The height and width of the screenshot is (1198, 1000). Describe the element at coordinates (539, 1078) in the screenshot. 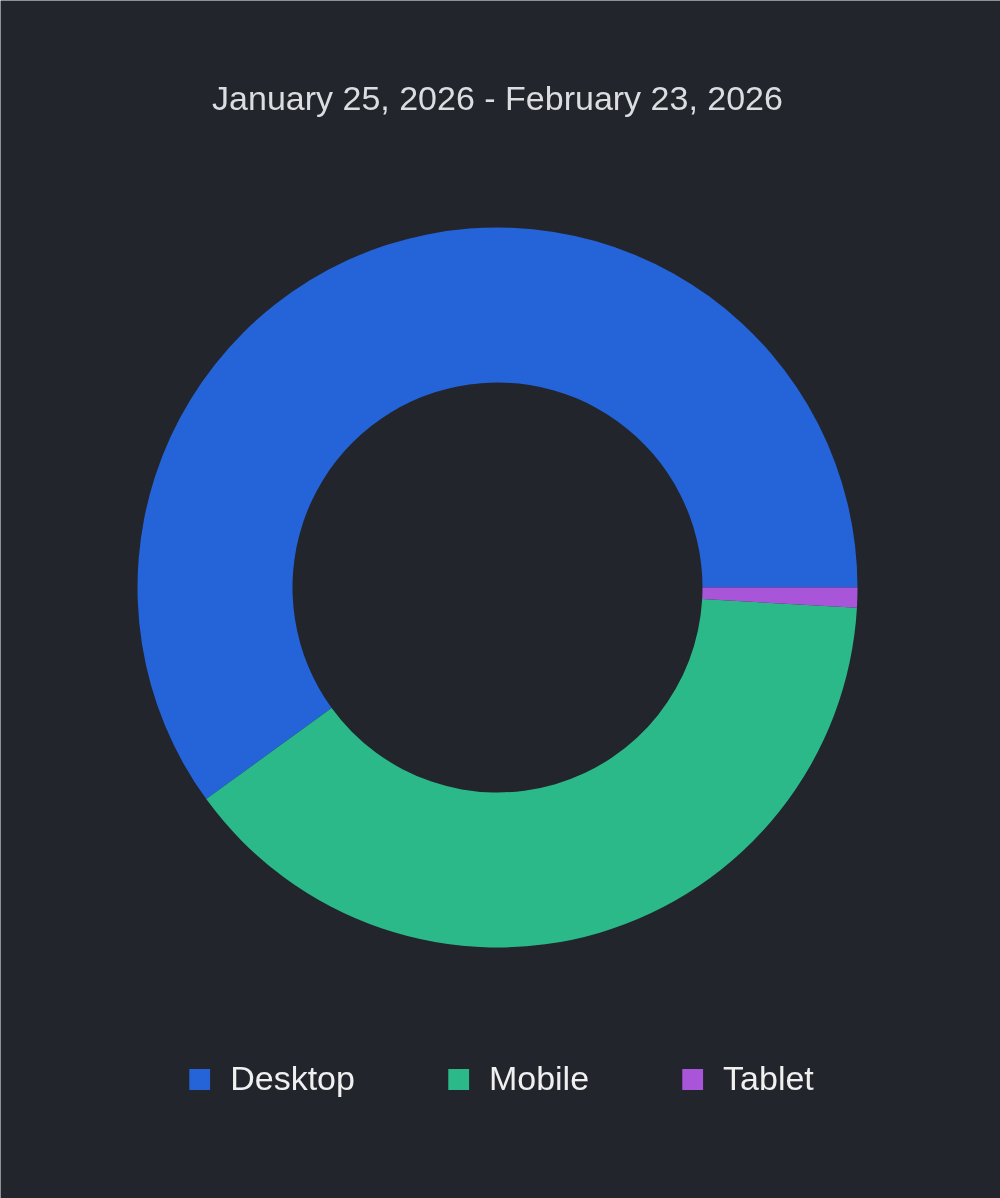

I see `legend-label: Mobile` at that location.